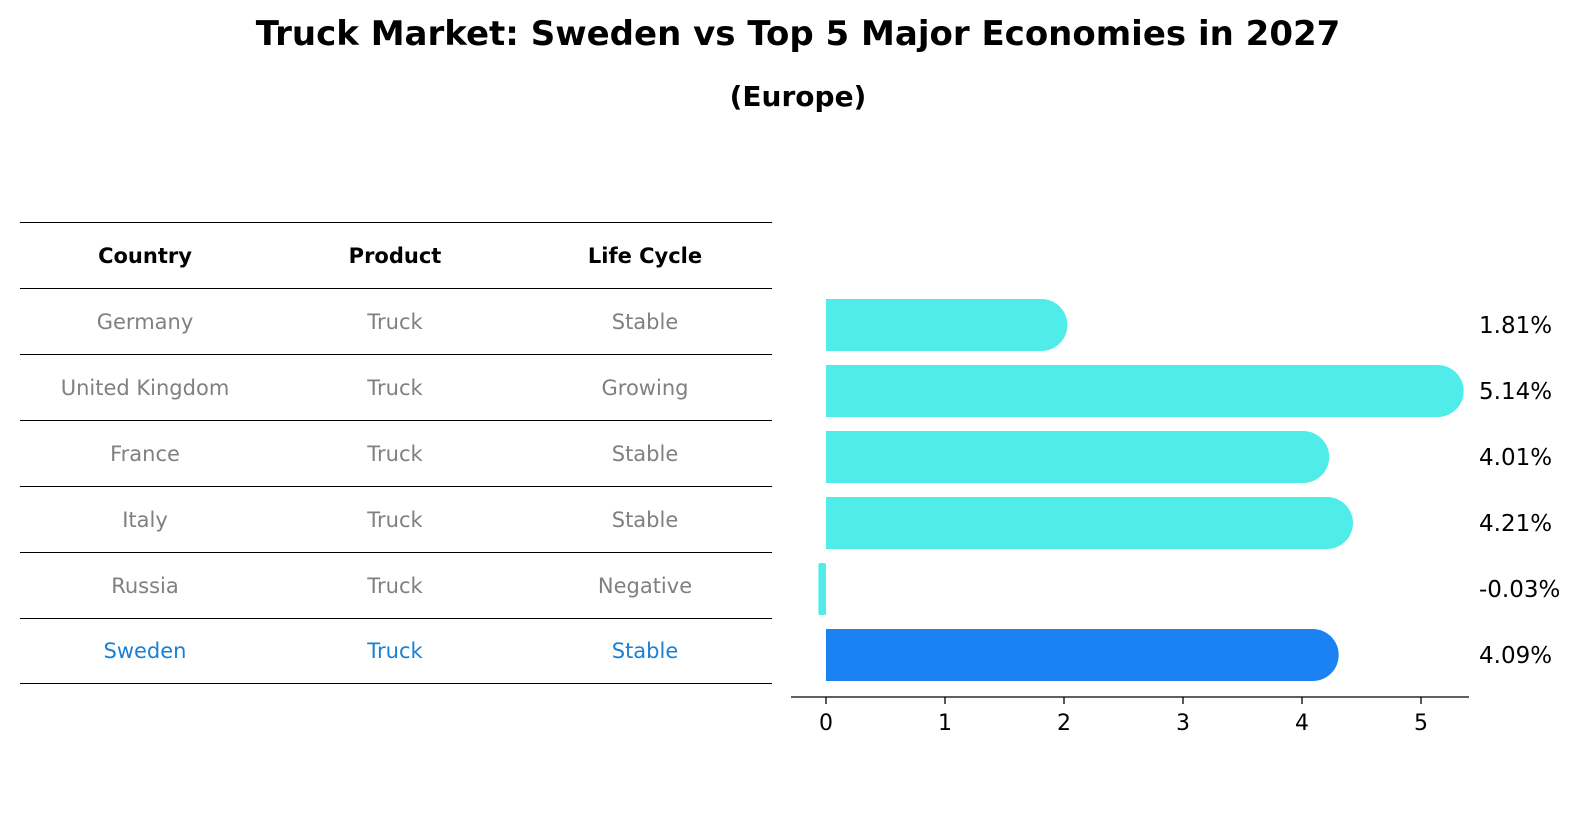 The height and width of the screenshot is (823, 1596). What do you see at coordinates (947, 325) in the screenshot?
I see `bar-germany` at bounding box center [947, 325].